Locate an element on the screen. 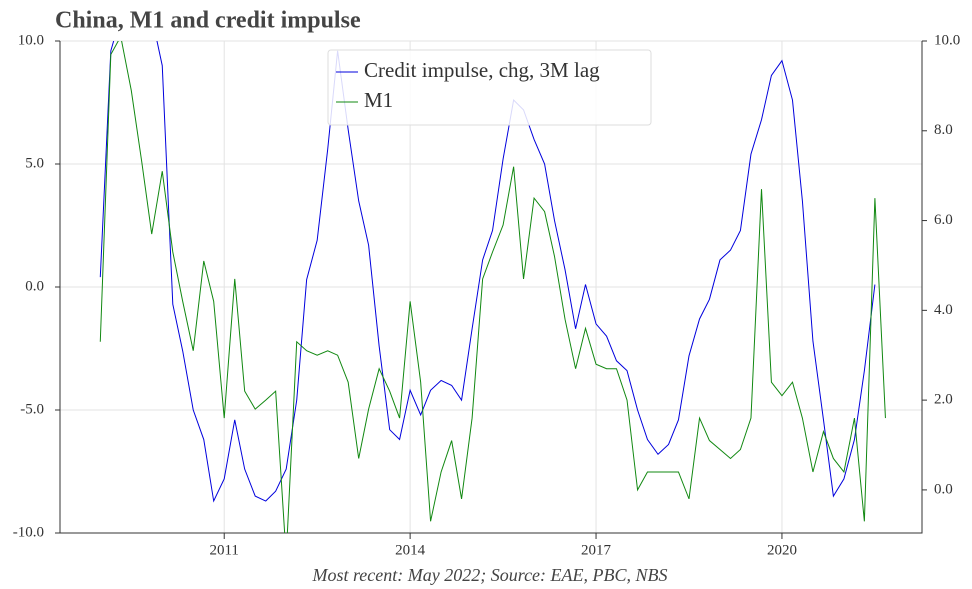 The height and width of the screenshot is (589, 972). y-tick-label: 0.0 is located at coordinates (34, 286).